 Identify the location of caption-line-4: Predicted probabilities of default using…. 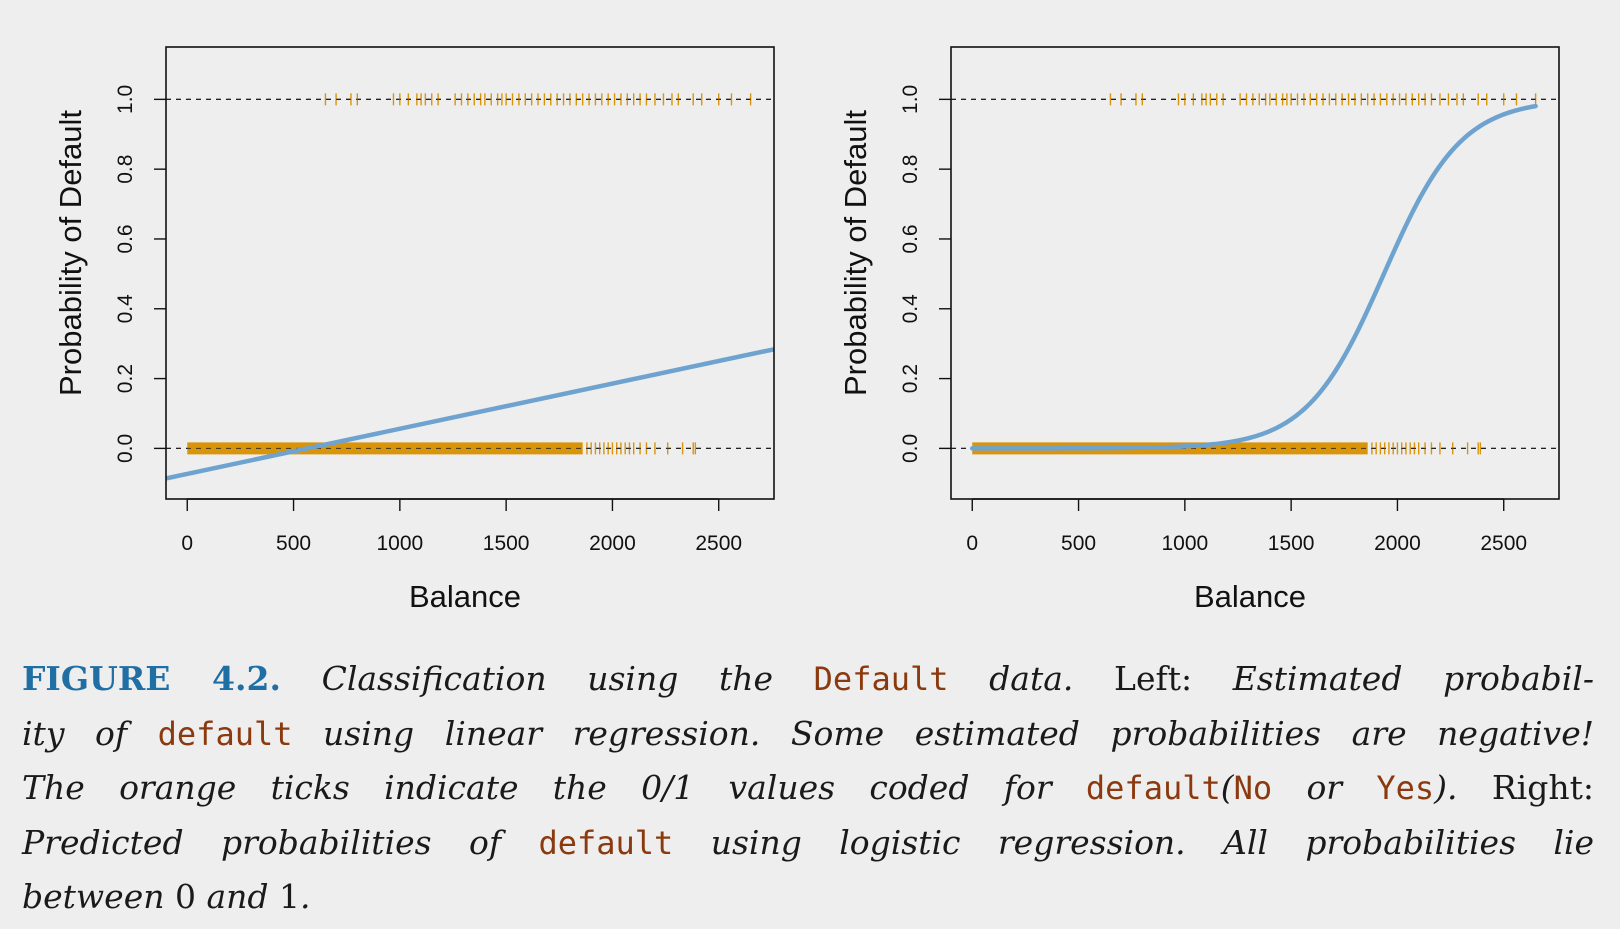
(808, 842).